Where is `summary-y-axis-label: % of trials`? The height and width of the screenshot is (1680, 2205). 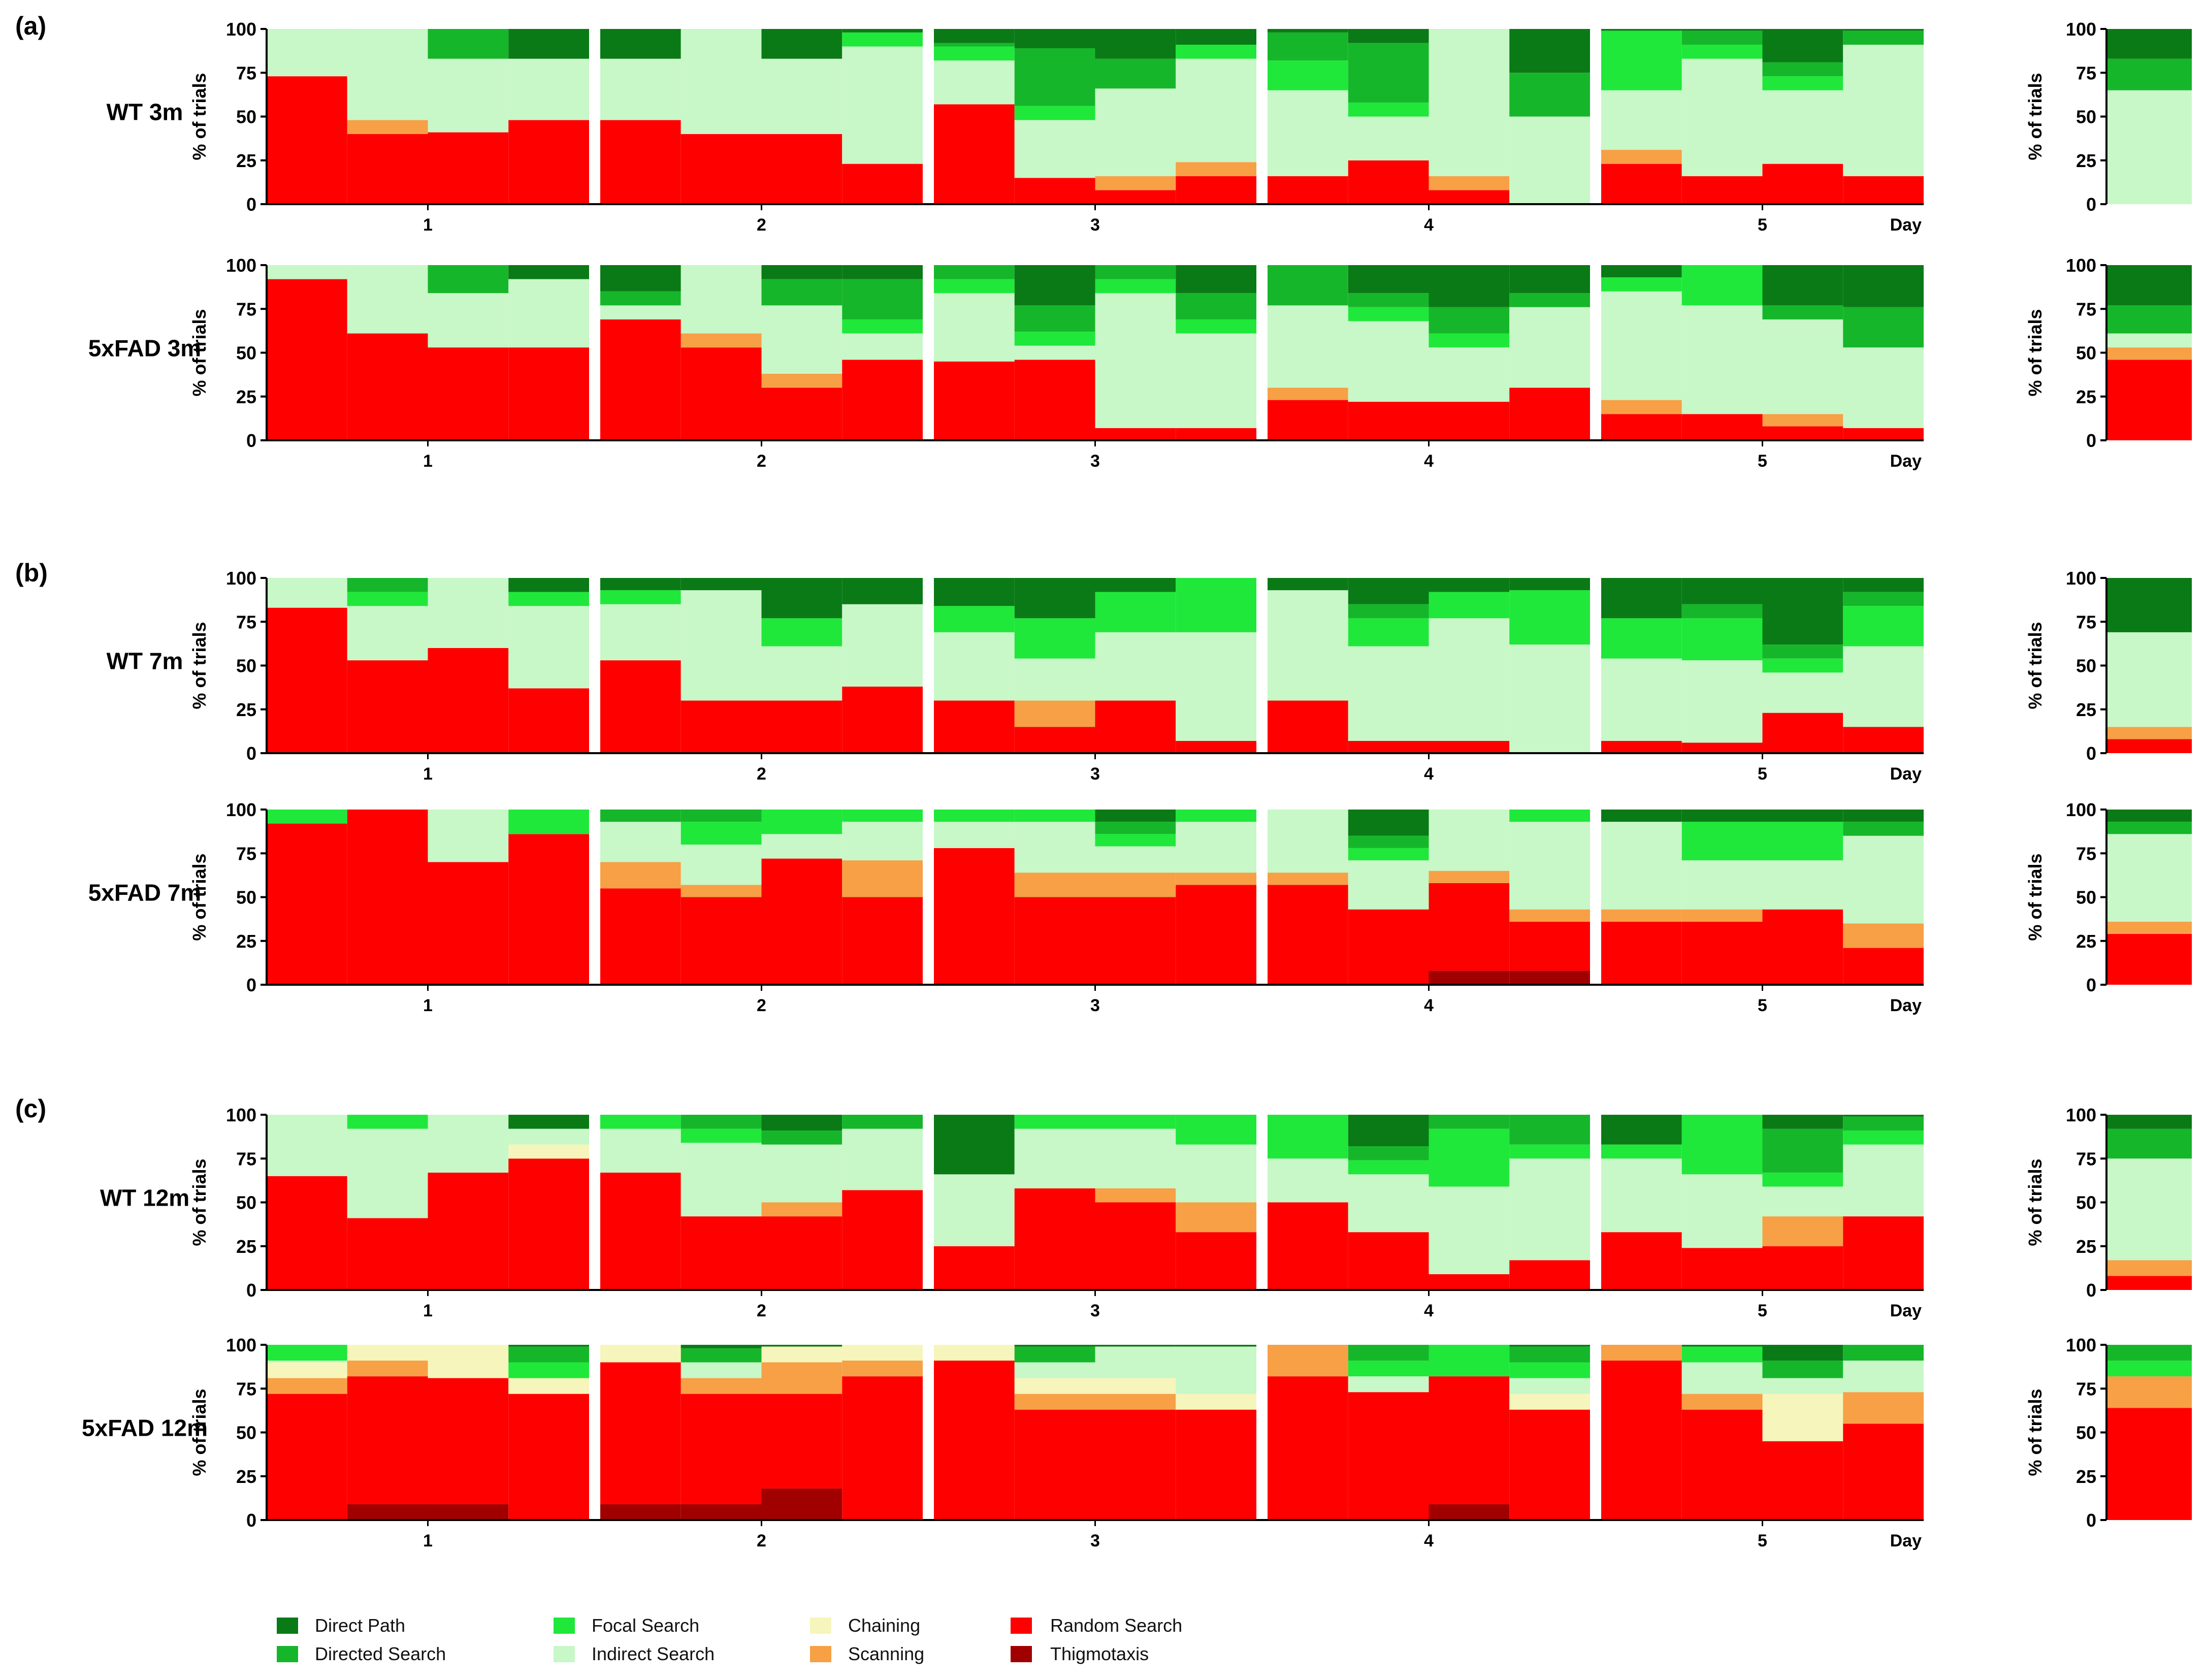
summary-y-axis-label: % of trials is located at coordinates (2035, 353).